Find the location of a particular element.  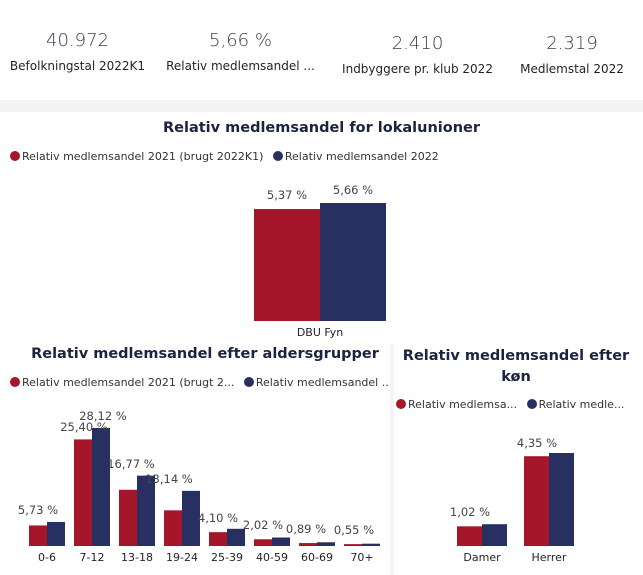

data-label: 28,12 % is located at coordinates (103, 416).